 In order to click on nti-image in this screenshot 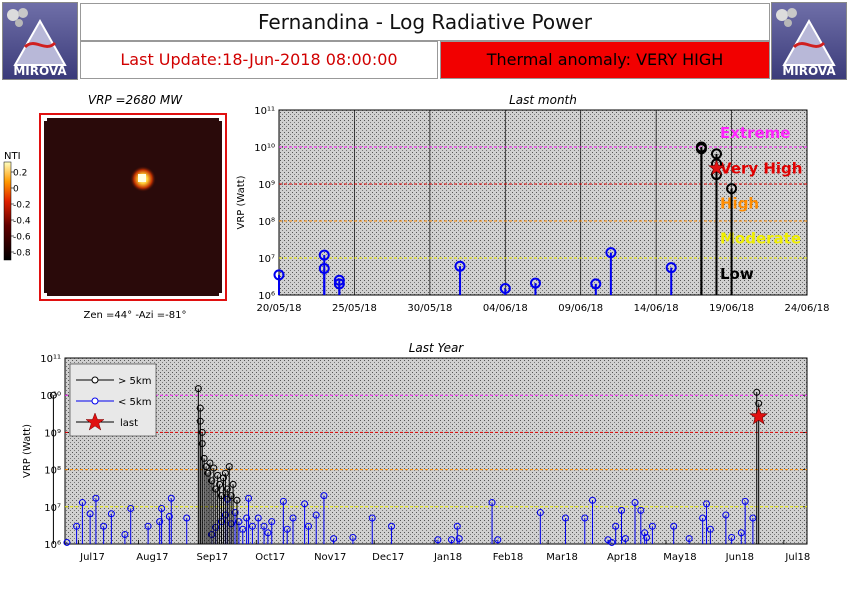, I will do `click(133, 207)`.